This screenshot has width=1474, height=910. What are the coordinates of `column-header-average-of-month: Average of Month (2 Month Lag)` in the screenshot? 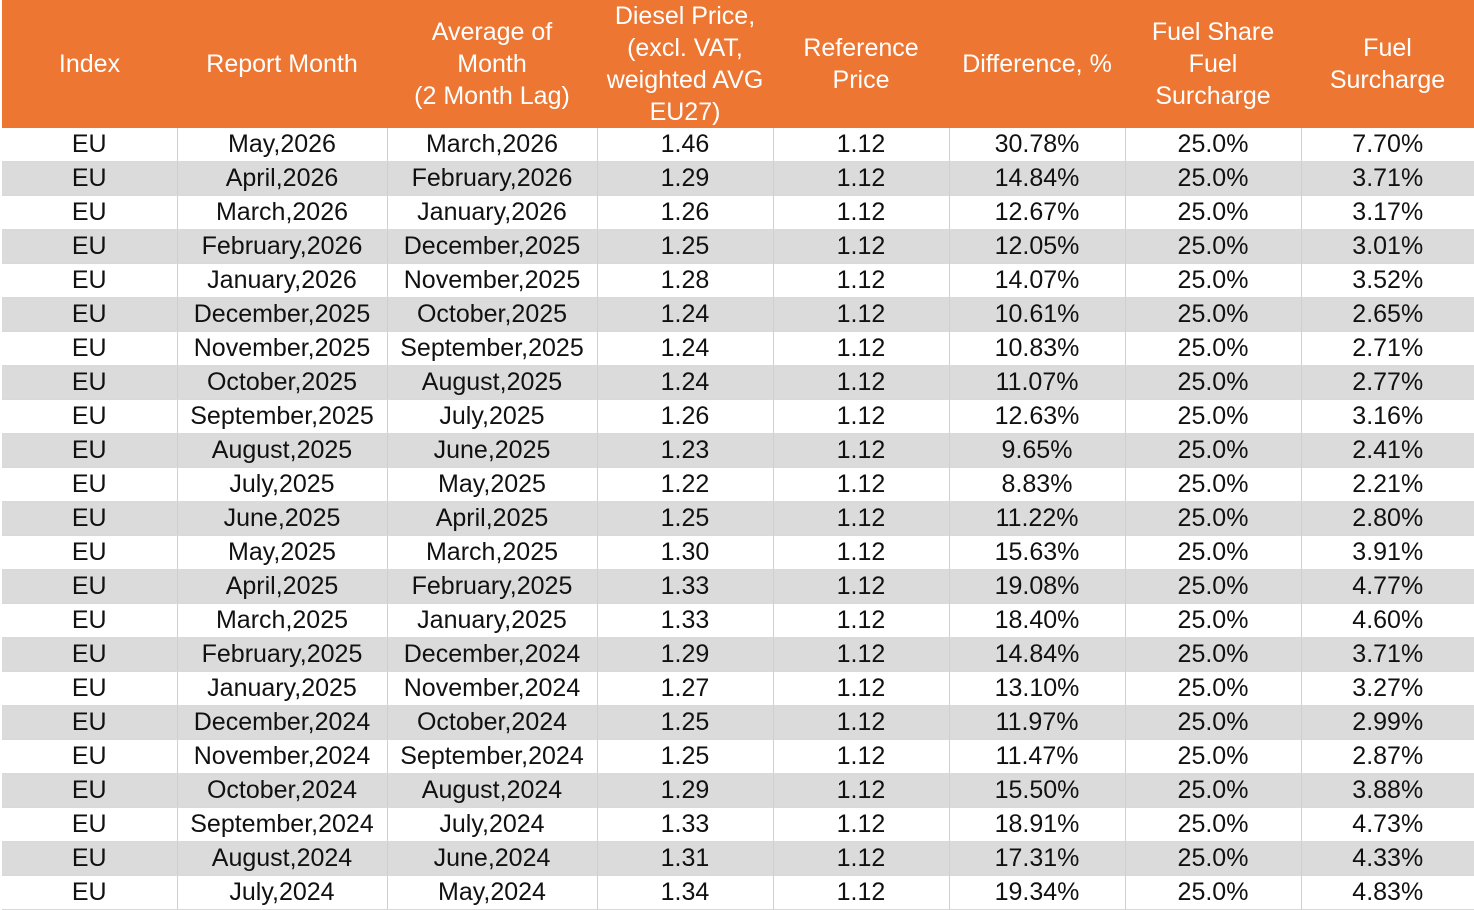 It's located at (492, 64).